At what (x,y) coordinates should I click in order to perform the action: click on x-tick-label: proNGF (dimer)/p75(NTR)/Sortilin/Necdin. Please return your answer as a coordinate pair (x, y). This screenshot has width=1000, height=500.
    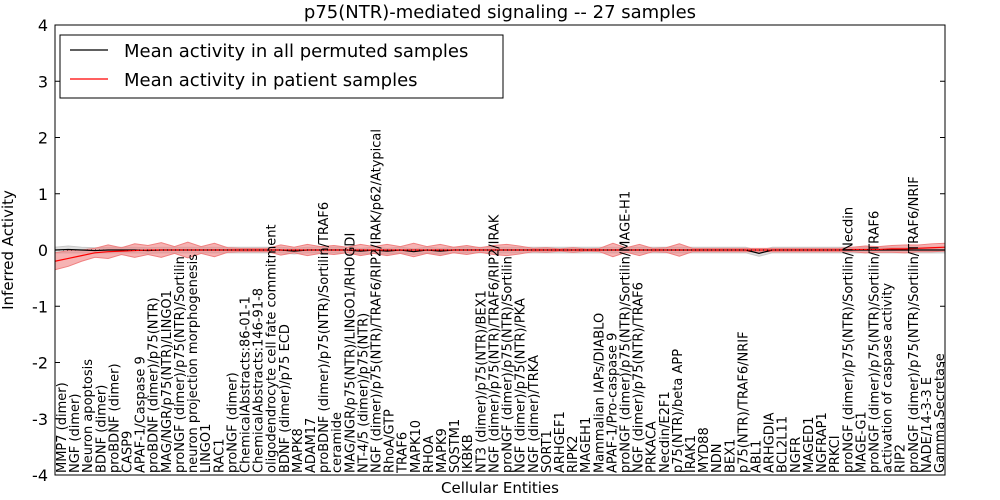
    Looking at the image, I should click on (848, 340).